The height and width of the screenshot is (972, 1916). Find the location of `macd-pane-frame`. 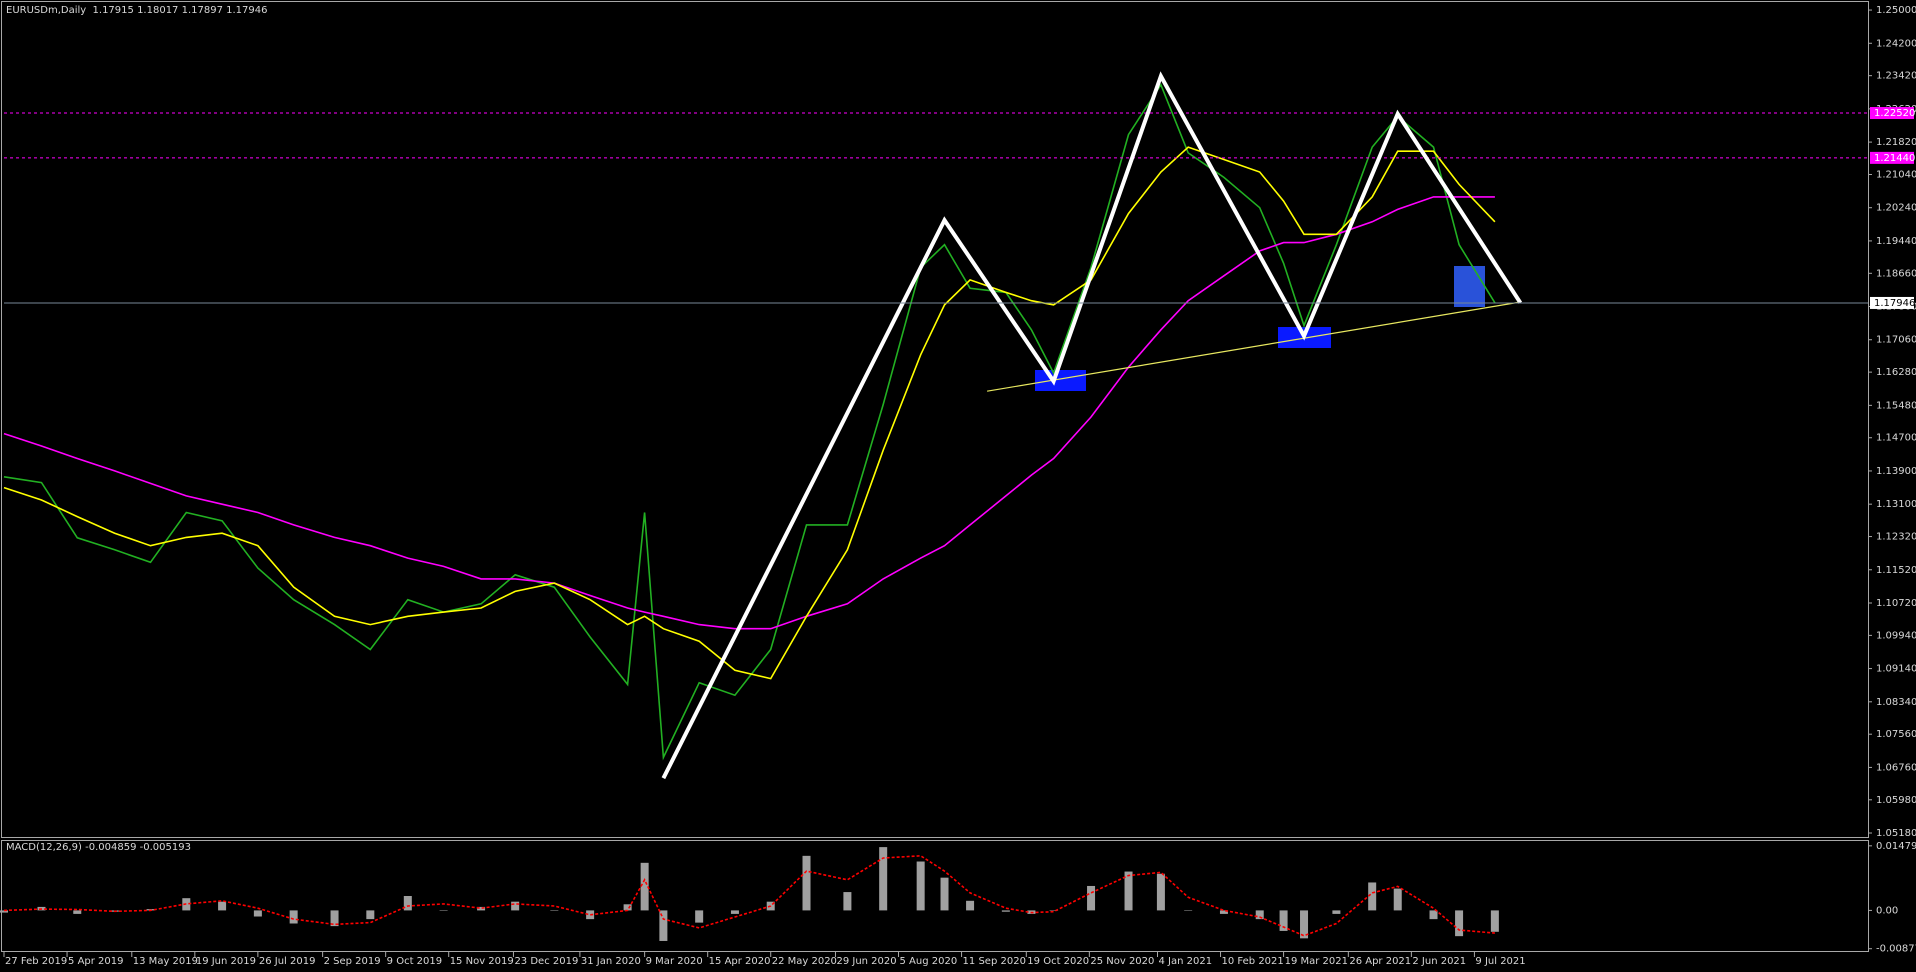

macd-pane-frame is located at coordinates (935, 896).